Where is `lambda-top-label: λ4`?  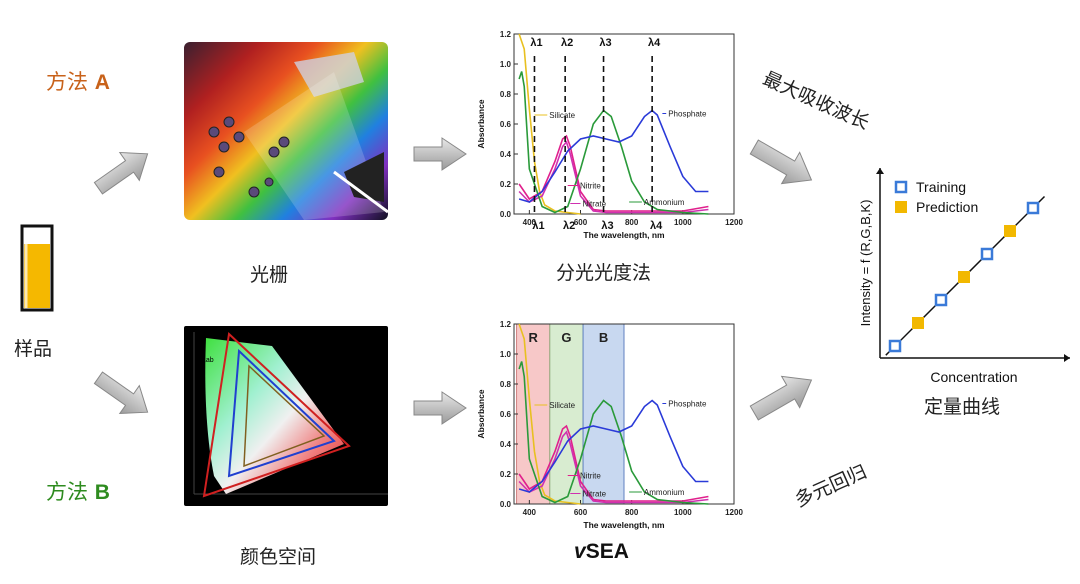 lambda-top-label: λ4 is located at coordinates (654, 43).